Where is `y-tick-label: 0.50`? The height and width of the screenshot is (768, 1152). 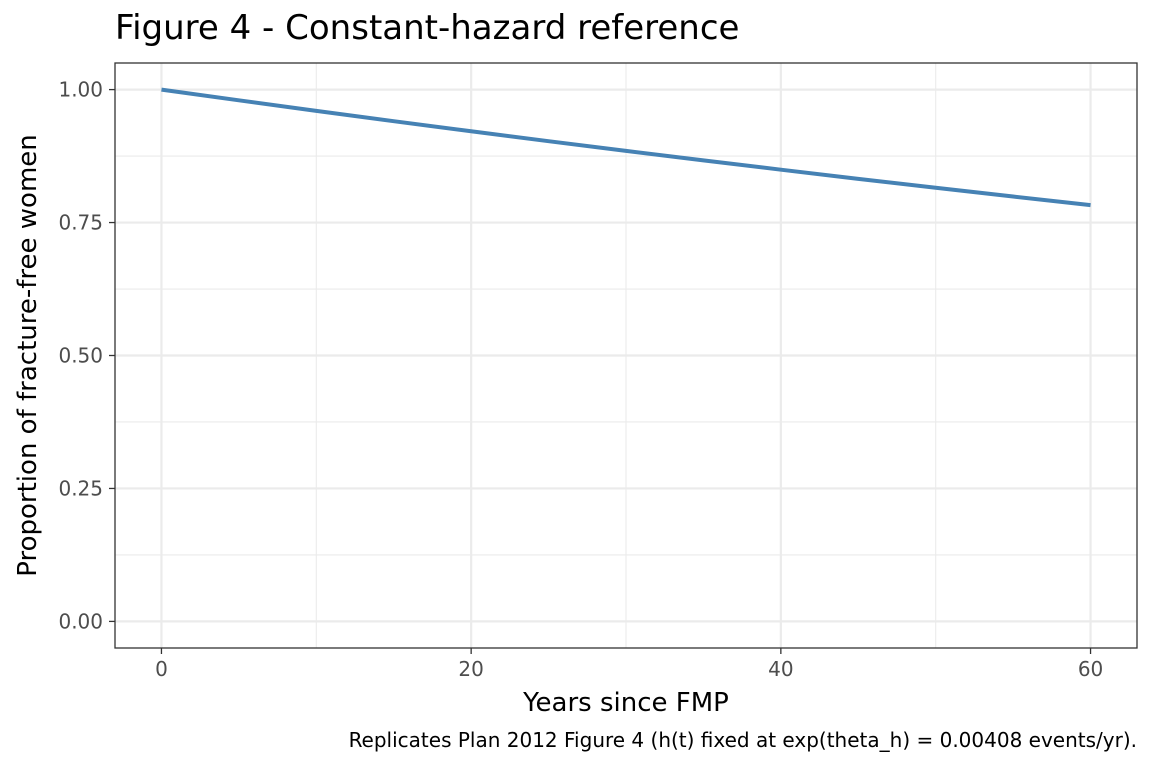
y-tick-label: 0.50 is located at coordinates (80, 356).